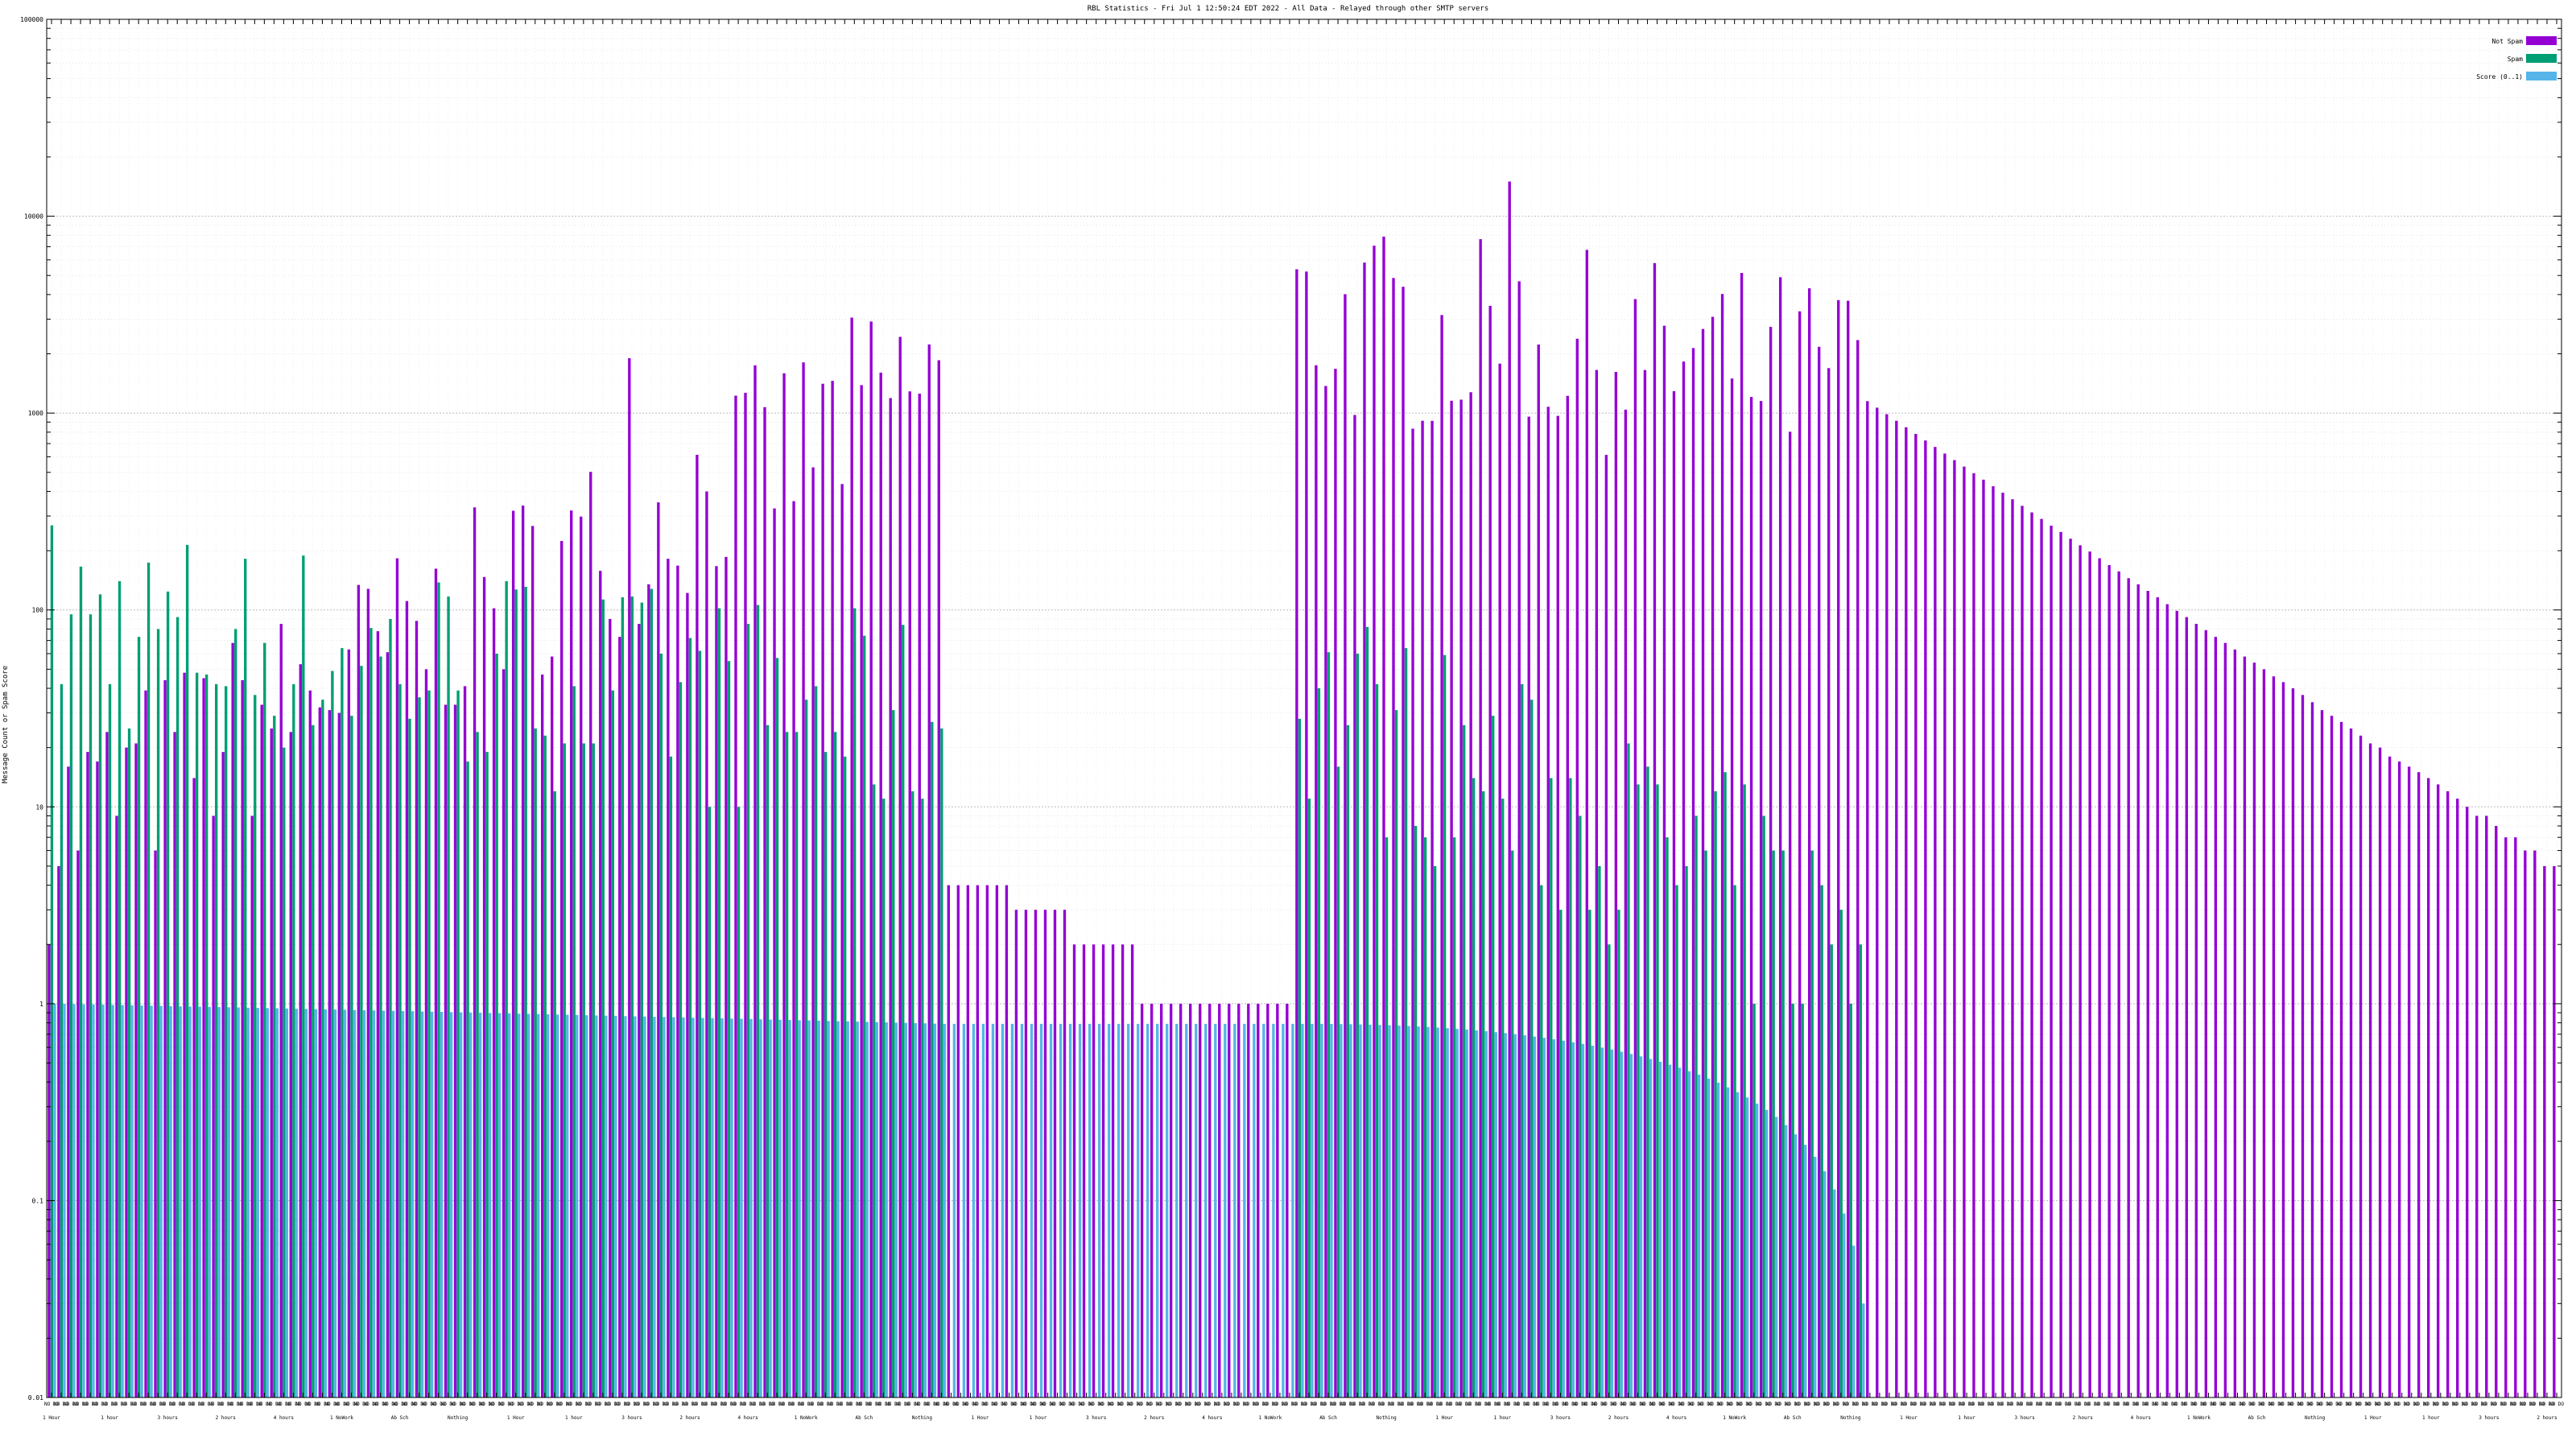 The image size is (2576, 1449). I want to click on x-tick-label: 1 hour, so click(109, 1418).